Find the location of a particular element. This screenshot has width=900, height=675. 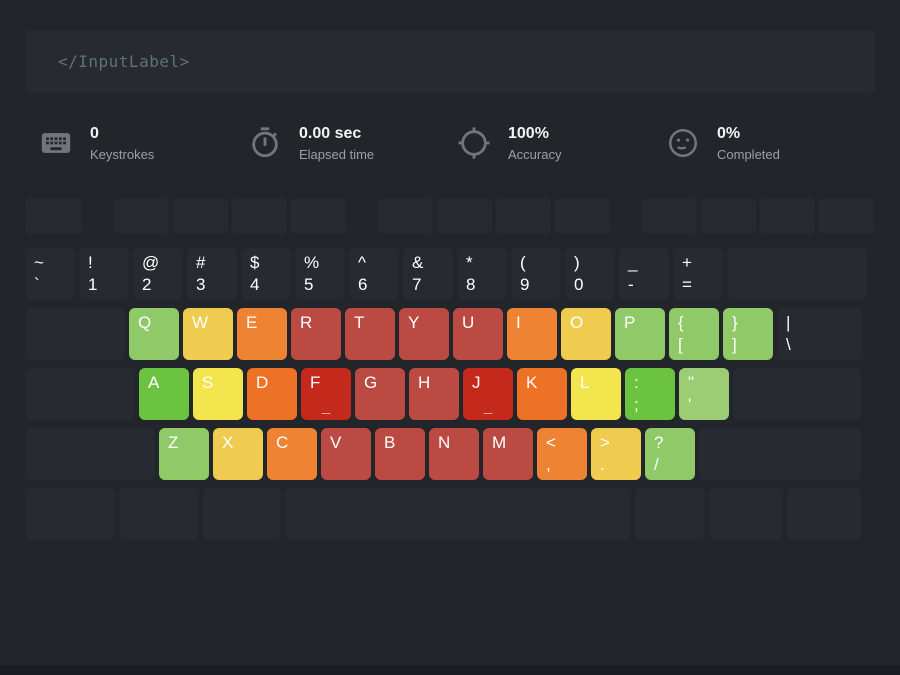

key-quote: " ' is located at coordinates (704, 394).